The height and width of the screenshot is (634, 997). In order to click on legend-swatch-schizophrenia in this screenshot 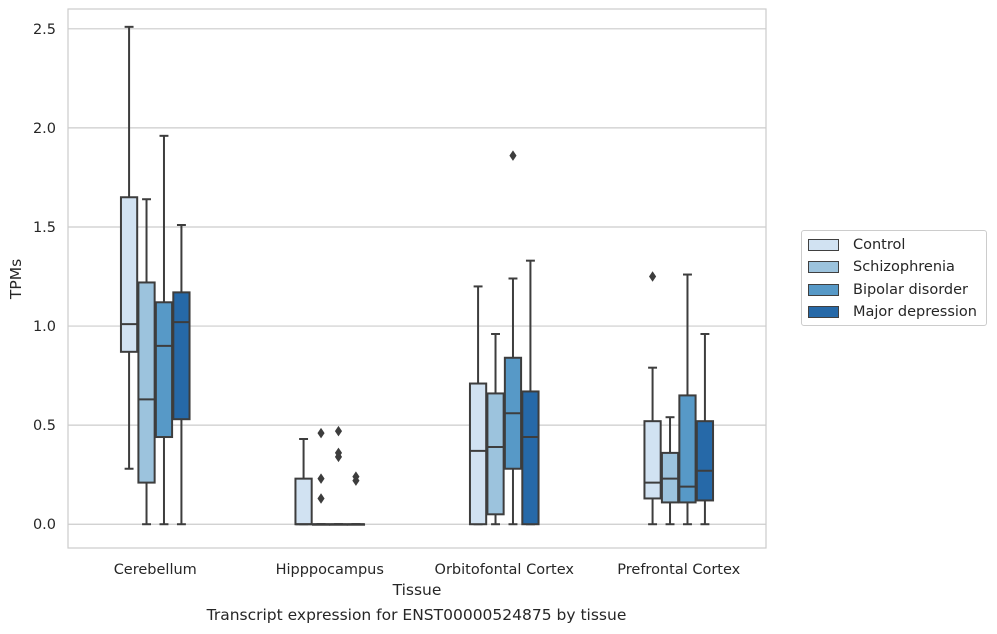, I will do `click(823, 267)`.